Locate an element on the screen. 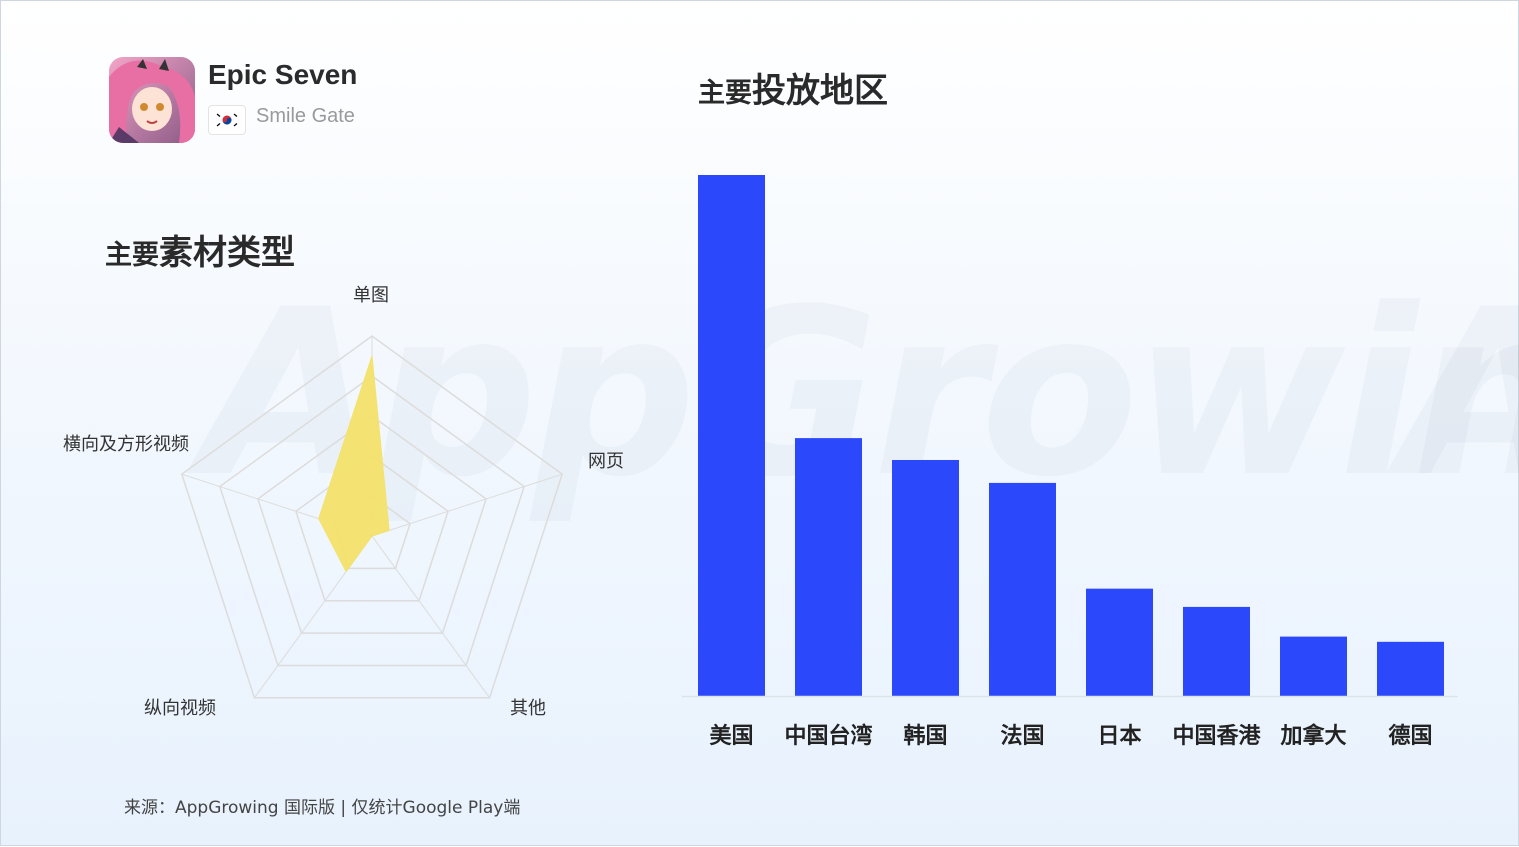 The width and height of the screenshot is (1519, 847). bar-category-label: 中国台湾 is located at coordinates (828, 736).